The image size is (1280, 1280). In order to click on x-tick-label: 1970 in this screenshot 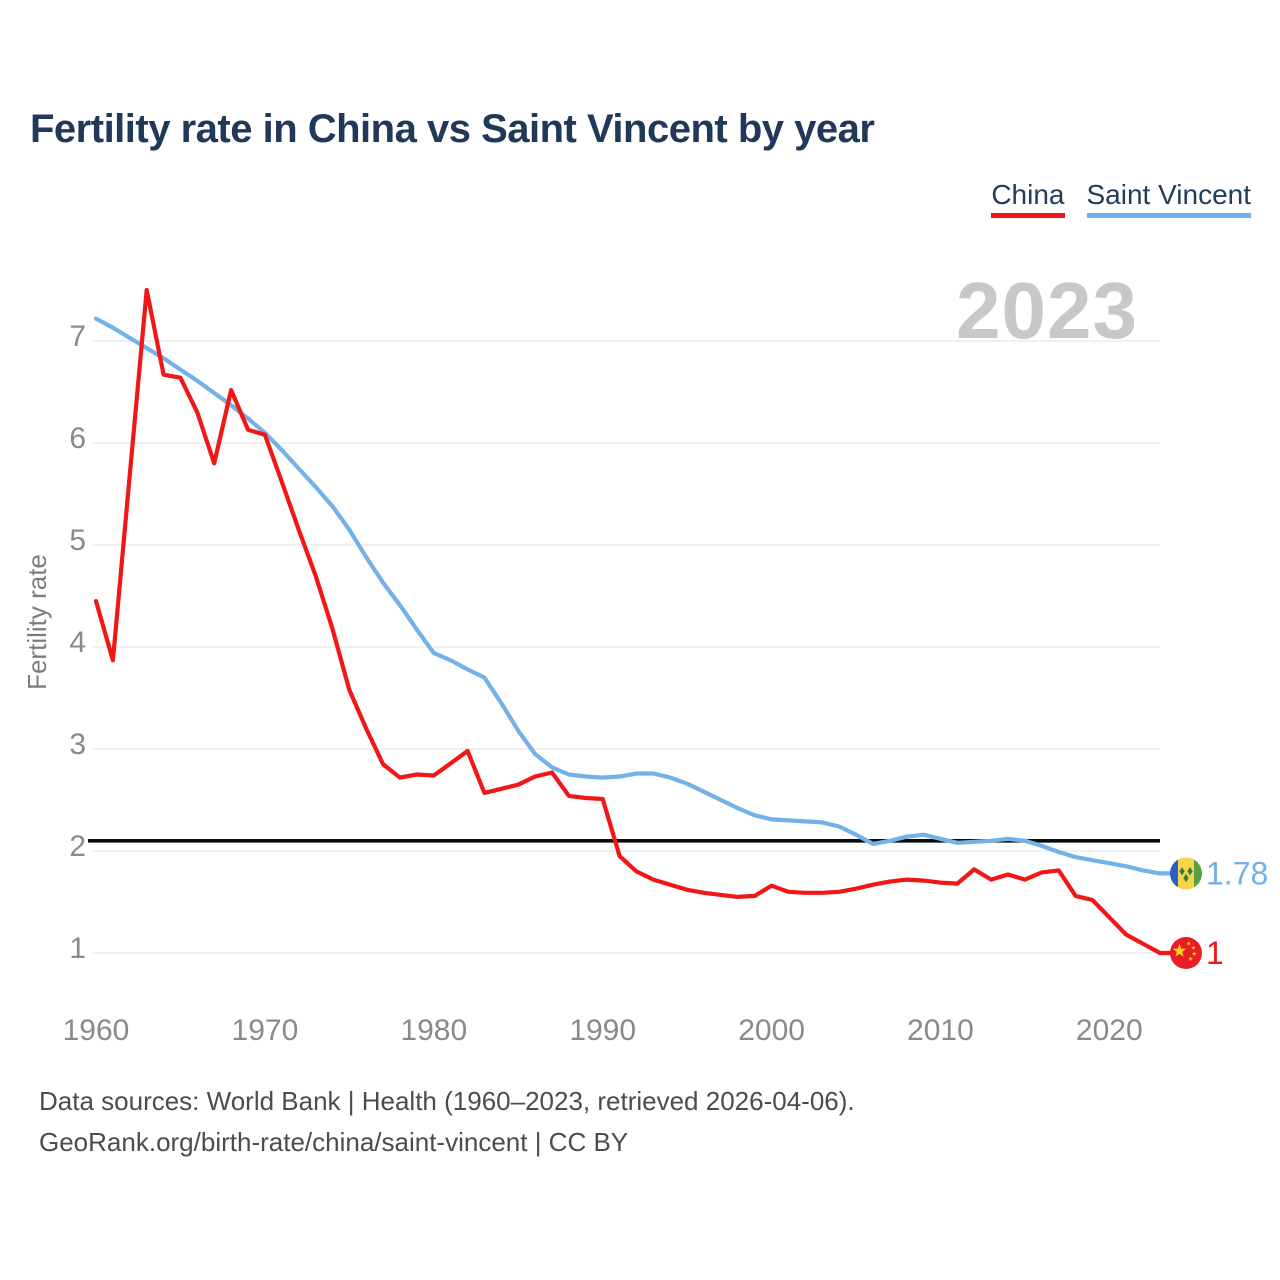, I will do `click(265, 1030)`.